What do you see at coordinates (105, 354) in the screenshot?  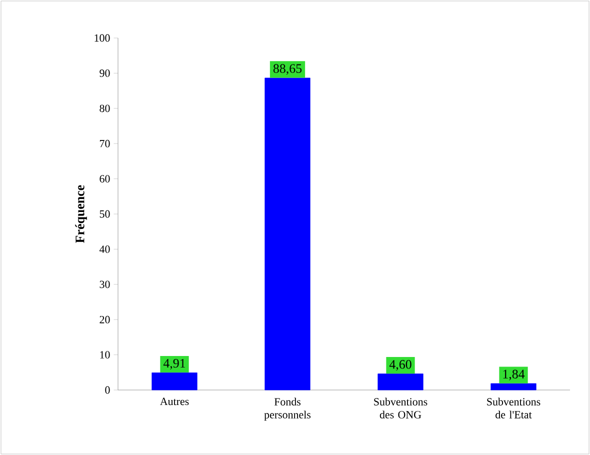 I see `y-tick-label: 10` at bounding box center [105, 354].